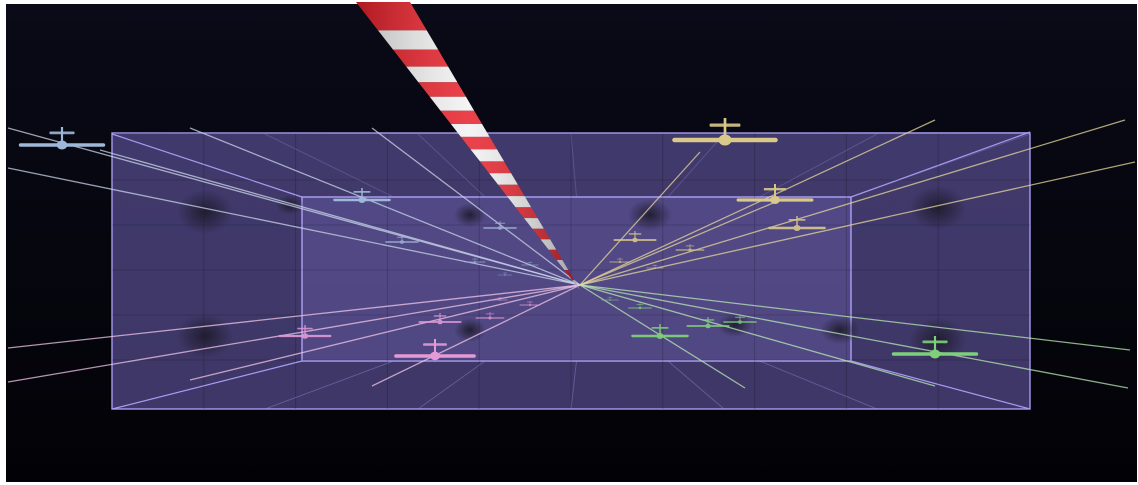 The height and width of the screenshot is (485, 1138). I want to click on striped-pole-icon, so click(468, 146).